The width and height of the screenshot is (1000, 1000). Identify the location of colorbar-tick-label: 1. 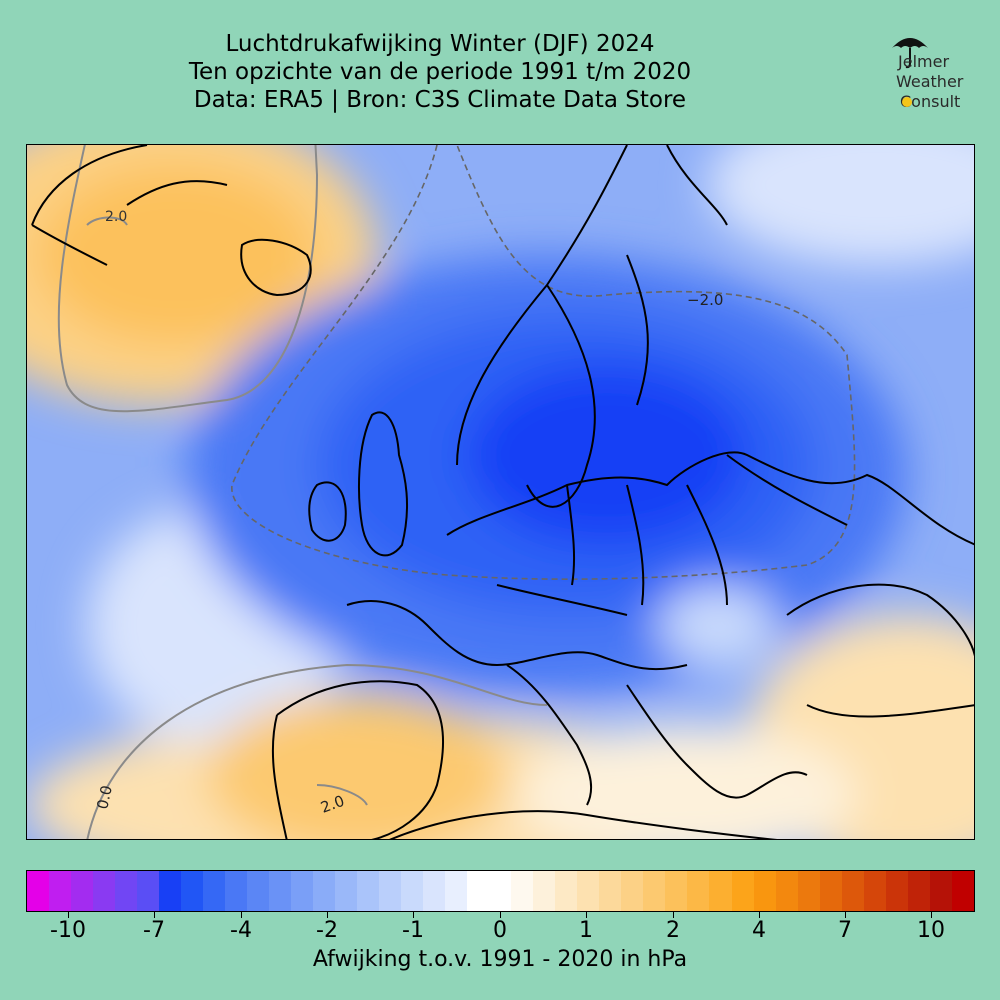
(586, 930).